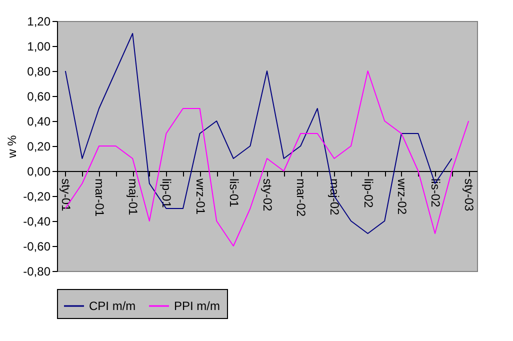 The image size is (513, 341). What do you see at coordinates (39, 121) in the screenshot?
I see `y-tick-label: 0,40` at bounding box center [39, 121].